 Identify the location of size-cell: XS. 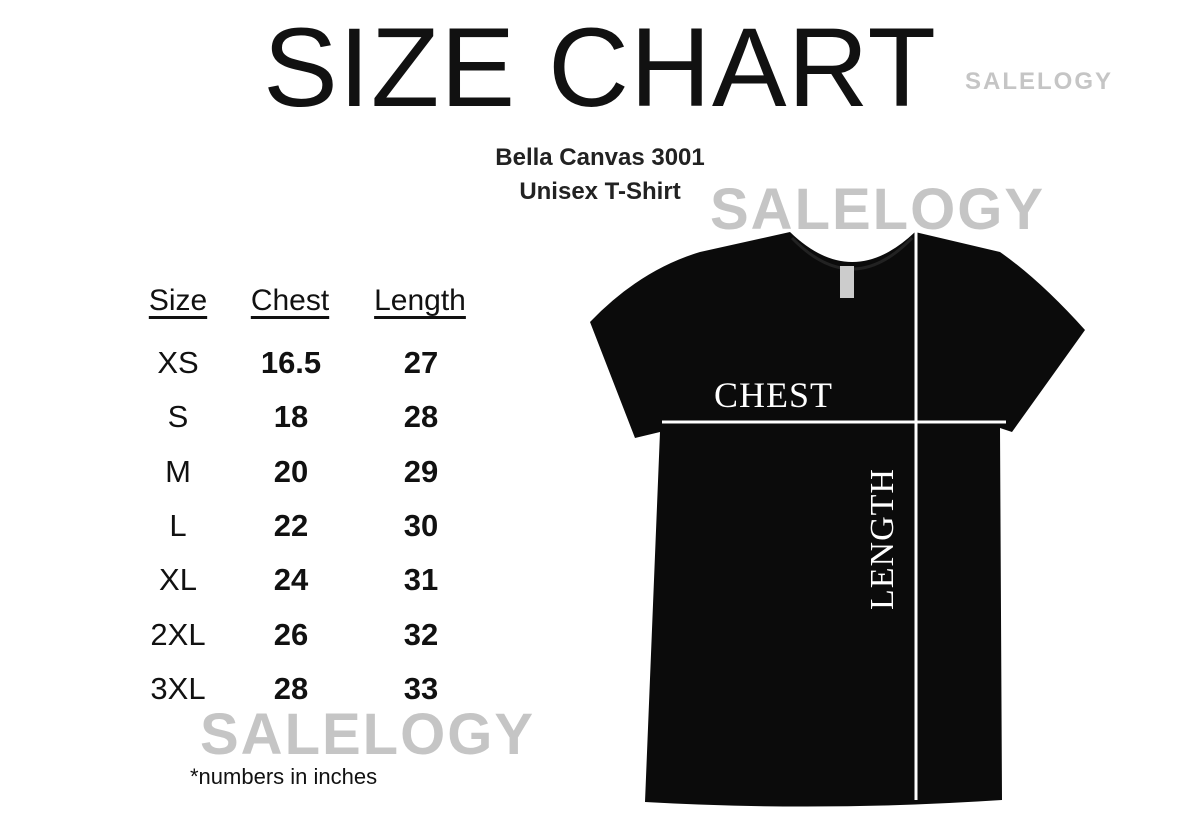
(178, 362).